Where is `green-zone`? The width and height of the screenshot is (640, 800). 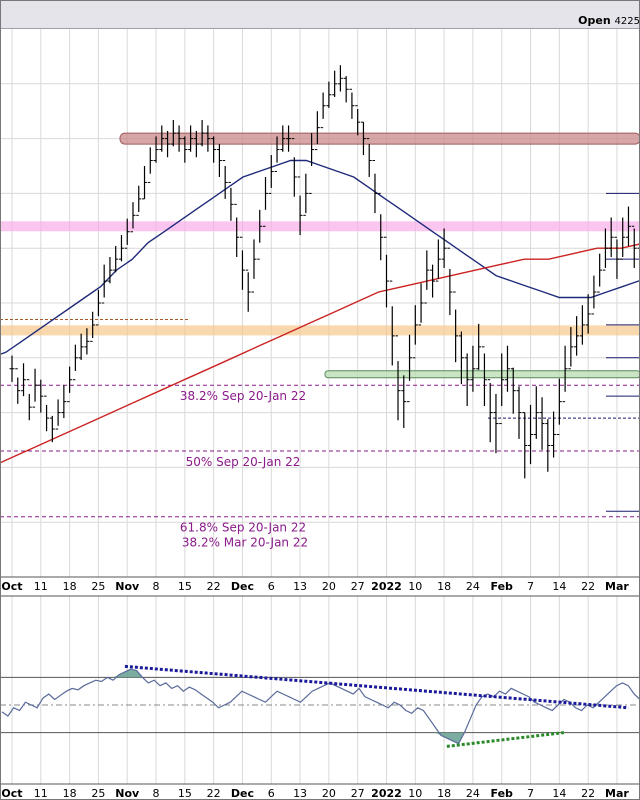 green-zone is located at coordinates (482, 374).